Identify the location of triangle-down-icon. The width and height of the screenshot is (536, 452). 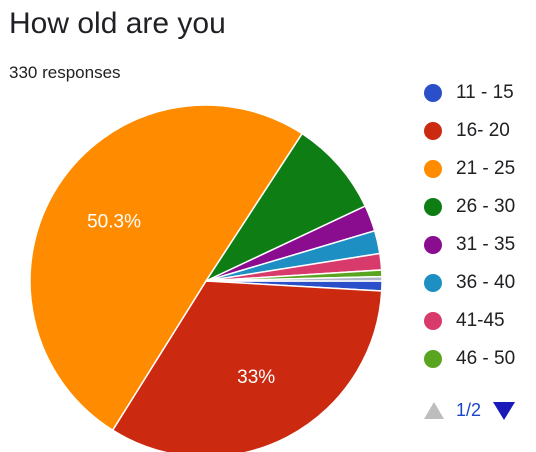
(504, 410).